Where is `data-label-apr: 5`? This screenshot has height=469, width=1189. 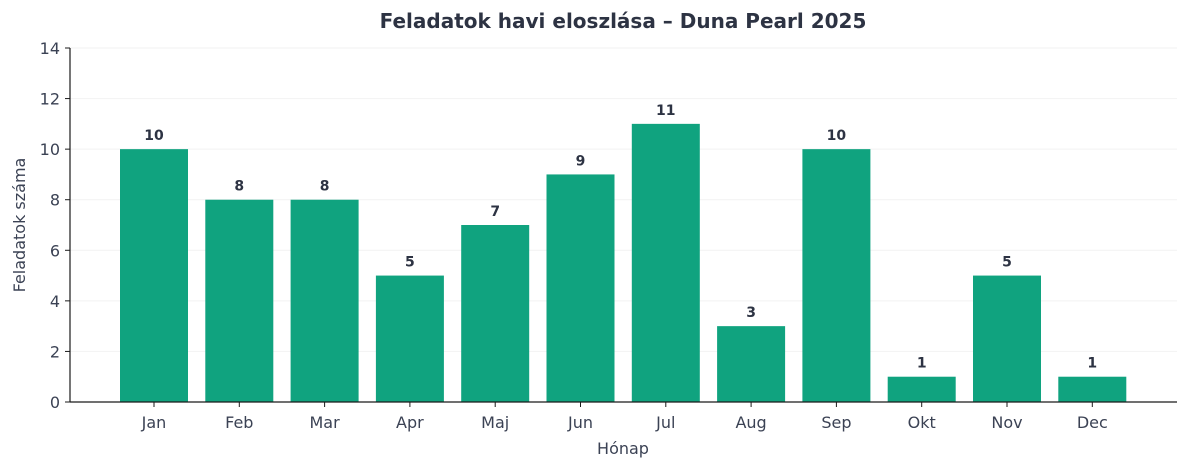
data-label-apr: 5 is located at coordinates (410, 263).